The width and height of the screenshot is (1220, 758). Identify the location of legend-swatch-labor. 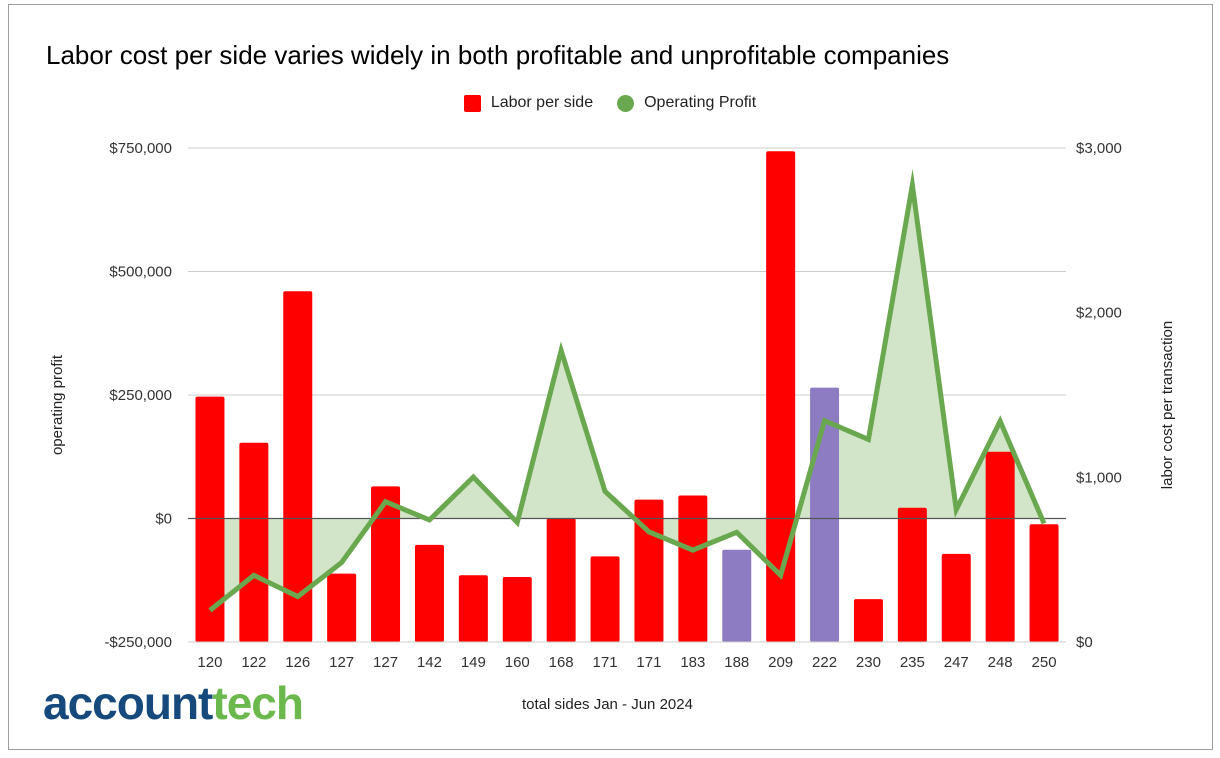
(472, 103).